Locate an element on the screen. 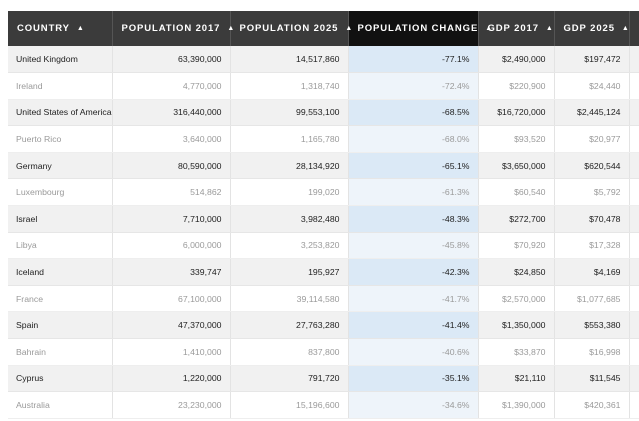 This screenshot has width=639, height=421. cell-gdp-2017: $1,350,000 is located at coordinates (516, 325).